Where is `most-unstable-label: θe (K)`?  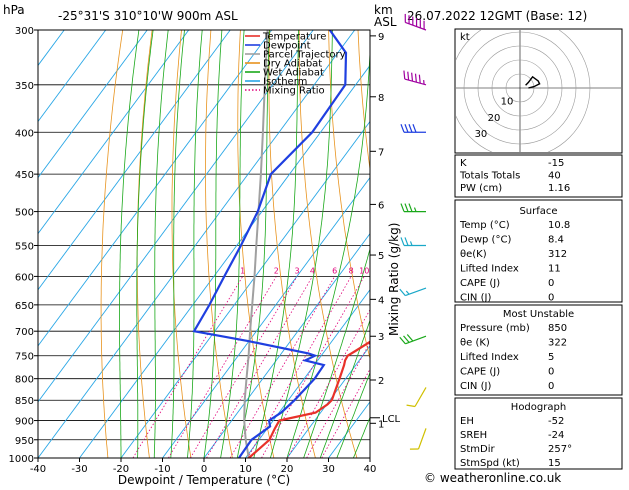
most-unstable-label: θe (K) is located at coordinates (475, 343).